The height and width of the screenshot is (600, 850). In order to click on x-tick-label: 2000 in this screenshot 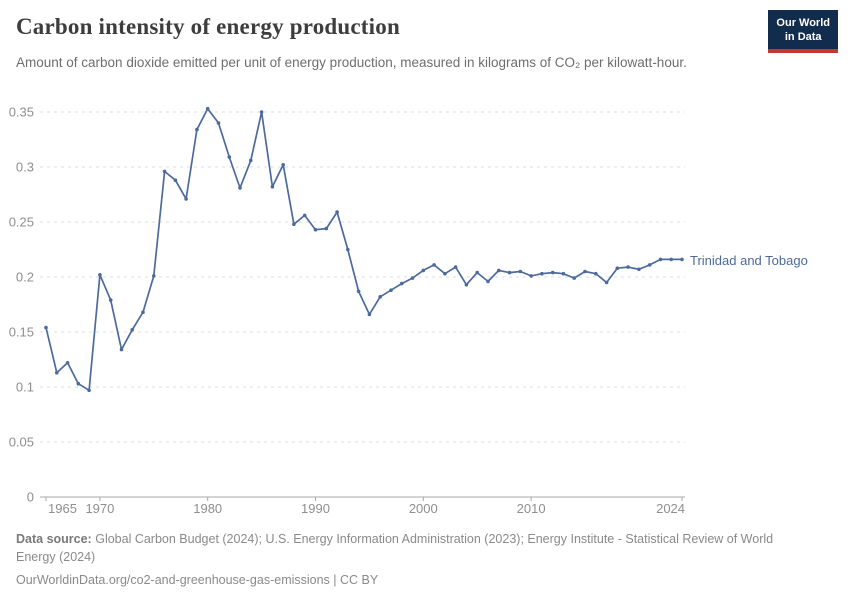, I will do `click(423, 508)`.